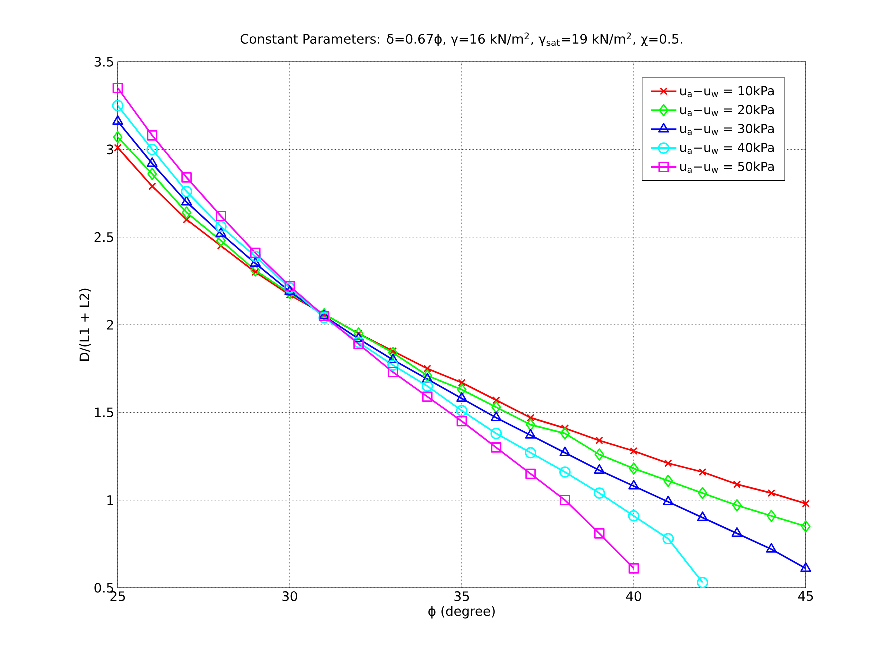 Image resolution: width=884 pixels, height=658 pixels. Describe the element at coordinates (104, 413) in the screenshot. I see `y-tick-label: 1.5` at that location.